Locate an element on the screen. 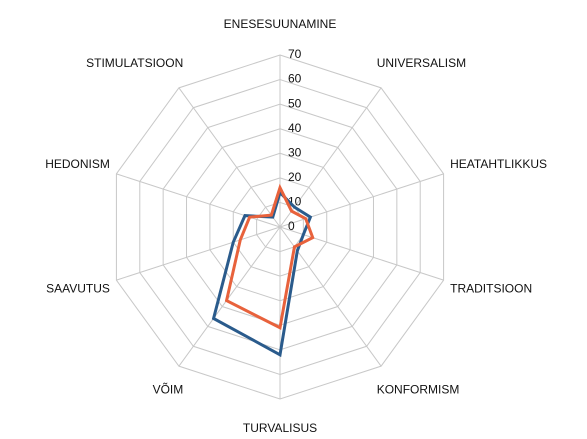 Image resolution: width=587 pixels, height=439 pixels. category-label: KONFORMISM is located at coordinates (418, 390).